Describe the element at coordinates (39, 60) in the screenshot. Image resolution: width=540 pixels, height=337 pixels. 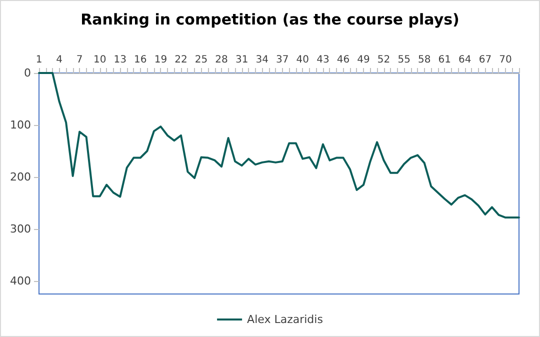
I see `x-tick-label: 1` at that location.